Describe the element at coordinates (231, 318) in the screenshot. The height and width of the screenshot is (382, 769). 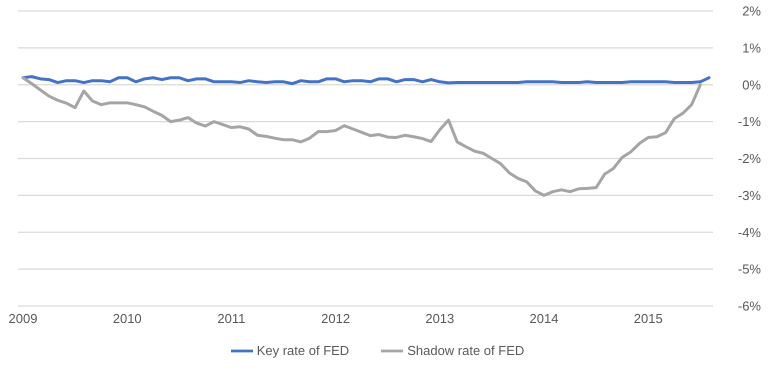
I see `x-tick-label: 2011` at that location.